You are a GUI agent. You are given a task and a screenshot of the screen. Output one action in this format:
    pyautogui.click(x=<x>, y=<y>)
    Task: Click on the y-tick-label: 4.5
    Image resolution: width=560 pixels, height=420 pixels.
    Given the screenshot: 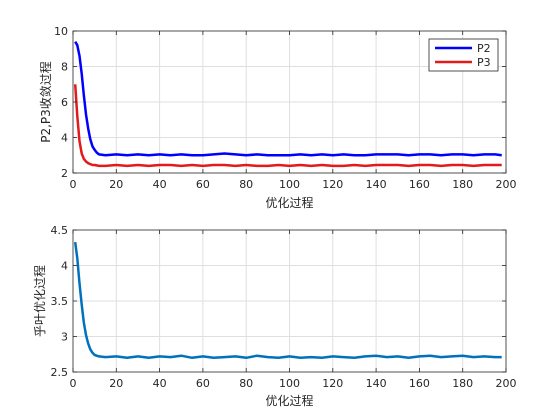 What is the action you would take?
    pyautogui.click(x=60, y=230)
    